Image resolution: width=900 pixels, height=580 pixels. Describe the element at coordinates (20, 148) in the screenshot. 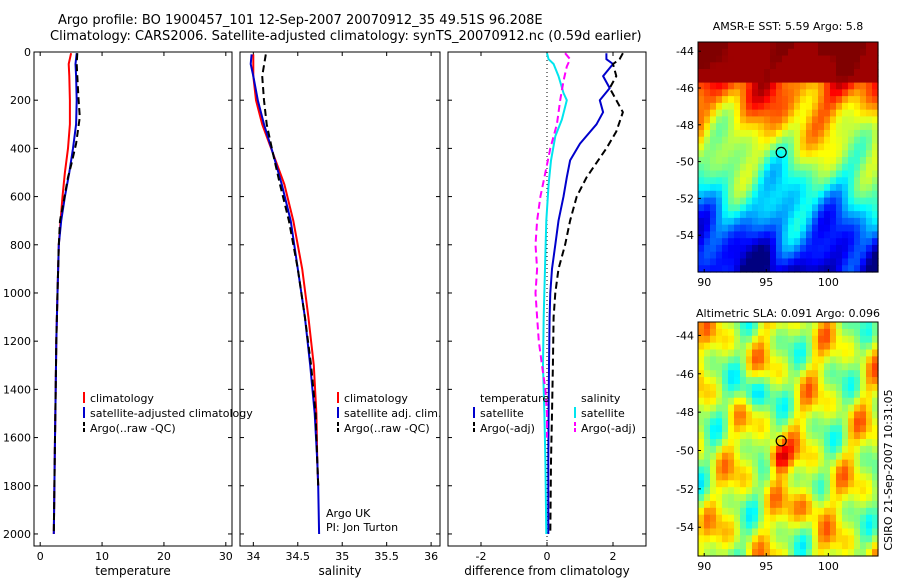

I see `y-tick-label: 400` at that location.